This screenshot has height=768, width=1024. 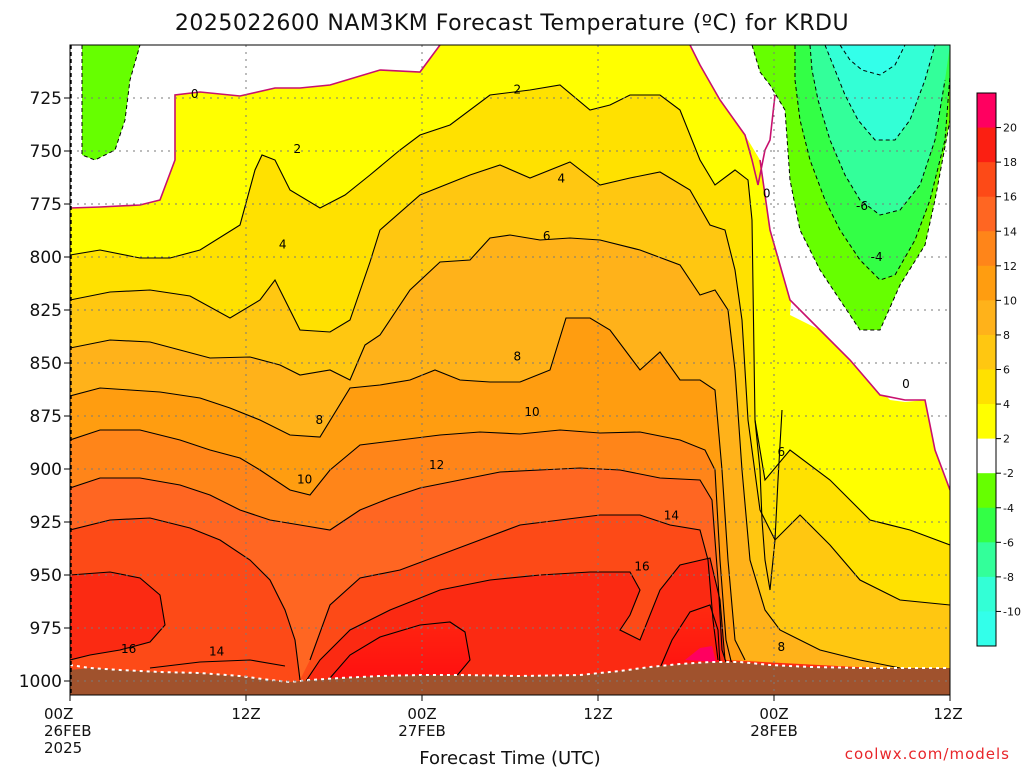 What do you see at coordinates (63, 748) in the screenshot?
I see `x-tick-label: 2025` at bounding box center [63, 748].